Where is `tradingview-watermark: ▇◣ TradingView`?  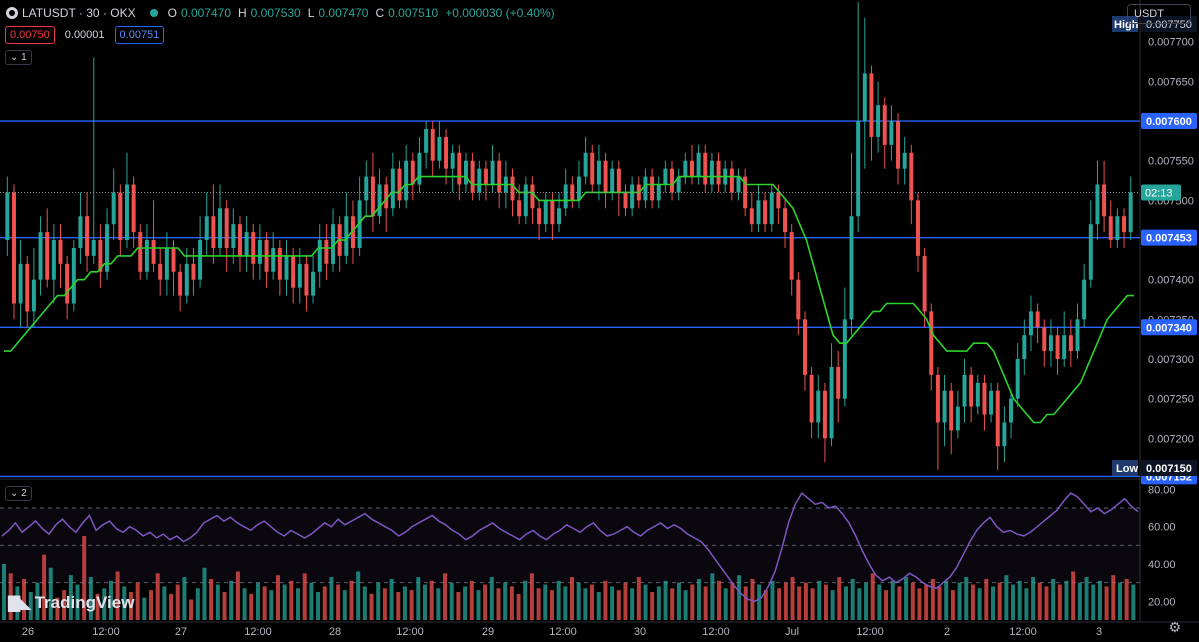 tradingview-watermark: ▇◣ TradingView is located at coordinates (71, 603).